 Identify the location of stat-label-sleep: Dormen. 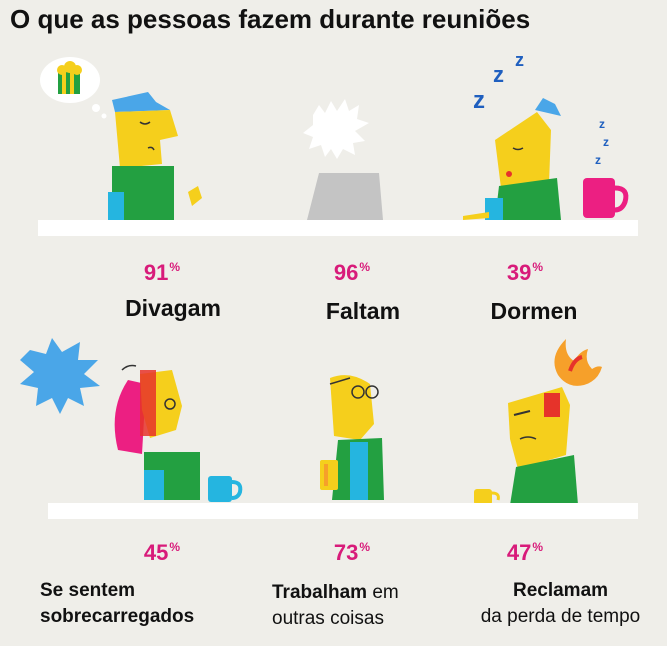
(534, 311).